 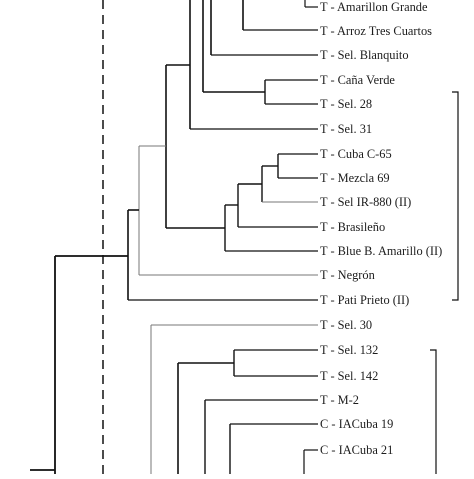 What do you see at coordinates (381, 251) in the screenshot?
I see `leaf-label-blue-b-amarillo: T - Blue B. Amarillo (II)` at bounding box center [381, 251].